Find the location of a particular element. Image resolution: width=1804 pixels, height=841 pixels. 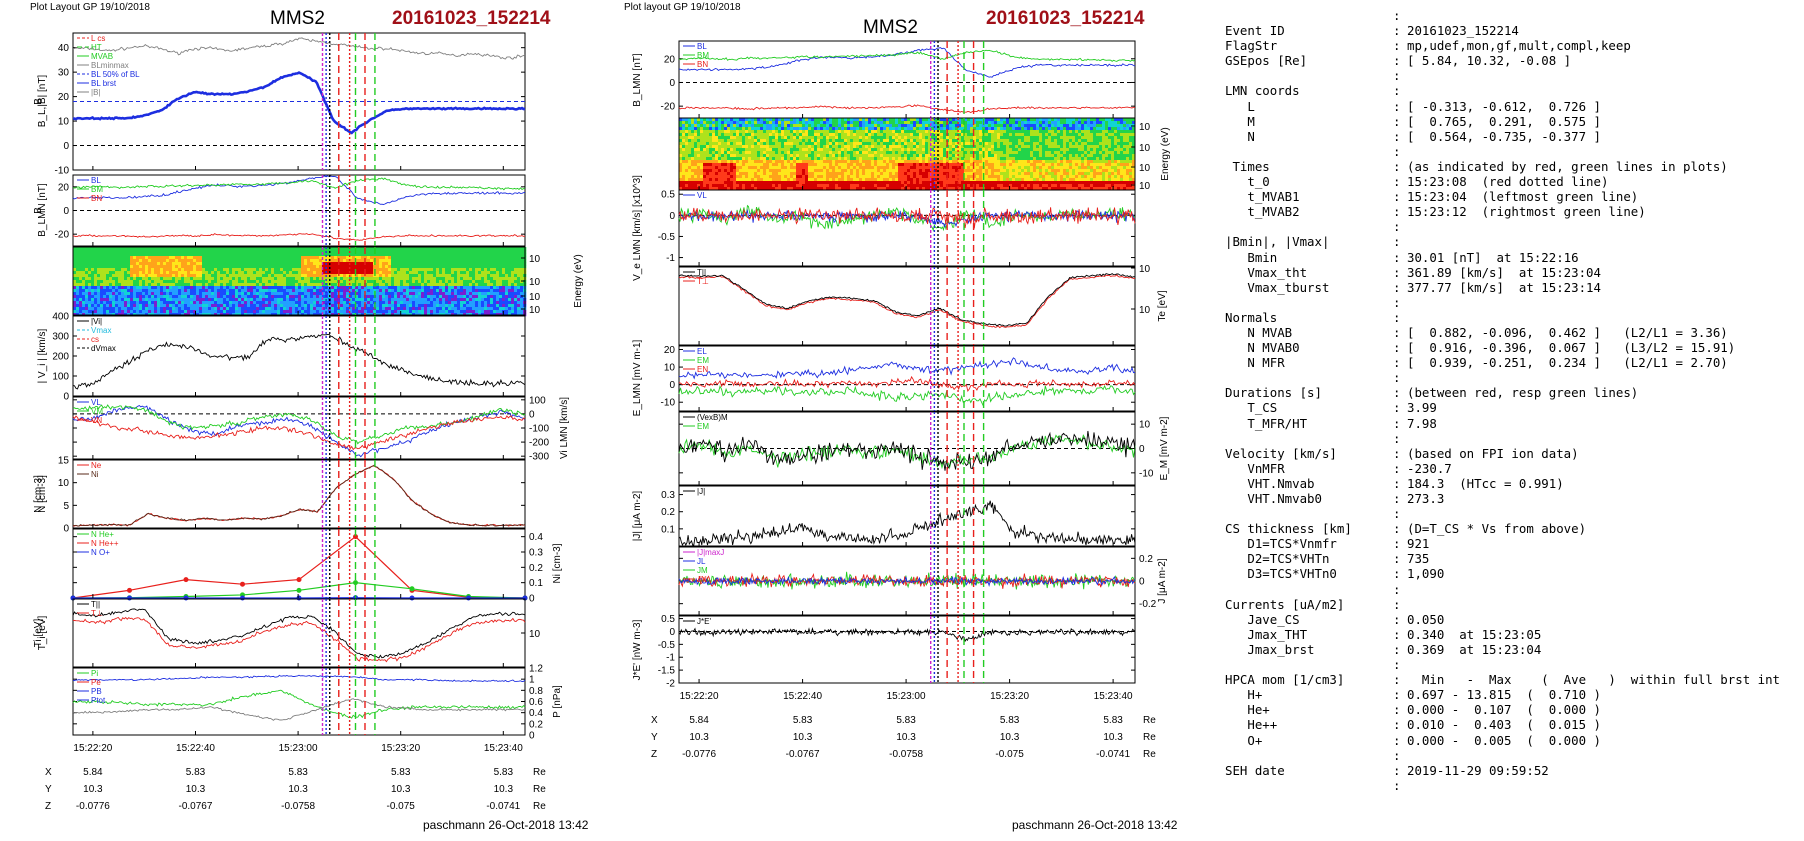

series-line is located at coordinates (299, 633).